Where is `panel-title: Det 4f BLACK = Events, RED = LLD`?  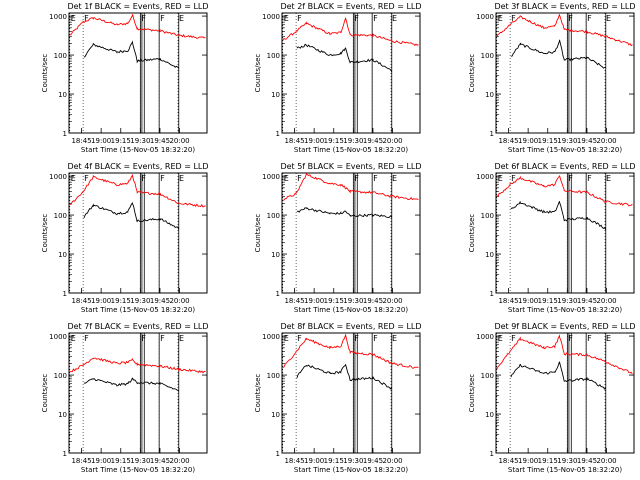 panel-title: Det 4f BLACK = Events, RED = LLD is located at coordinates (137, 166).